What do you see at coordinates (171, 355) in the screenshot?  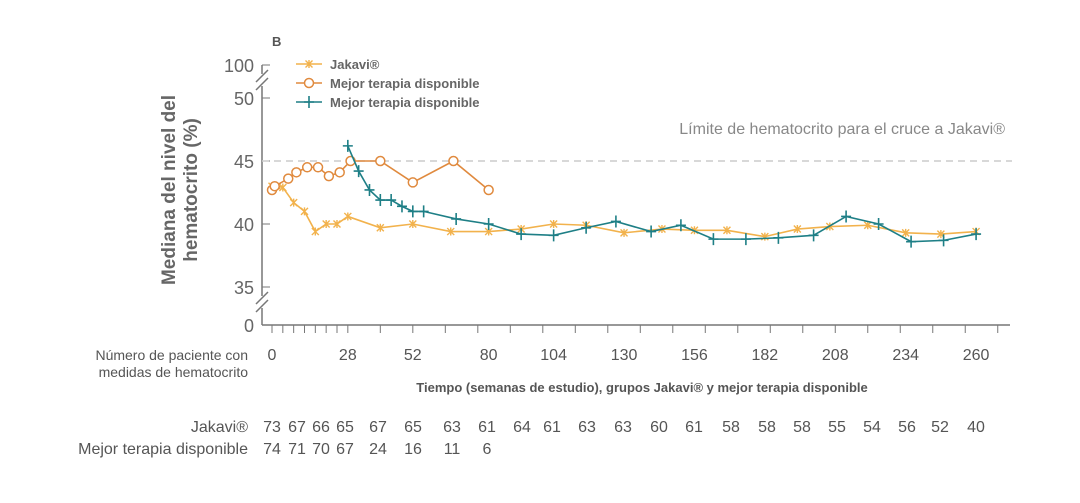 I see `patients-at-risk-title-line1: Número de paciente con` at bounding box center [171, 355].